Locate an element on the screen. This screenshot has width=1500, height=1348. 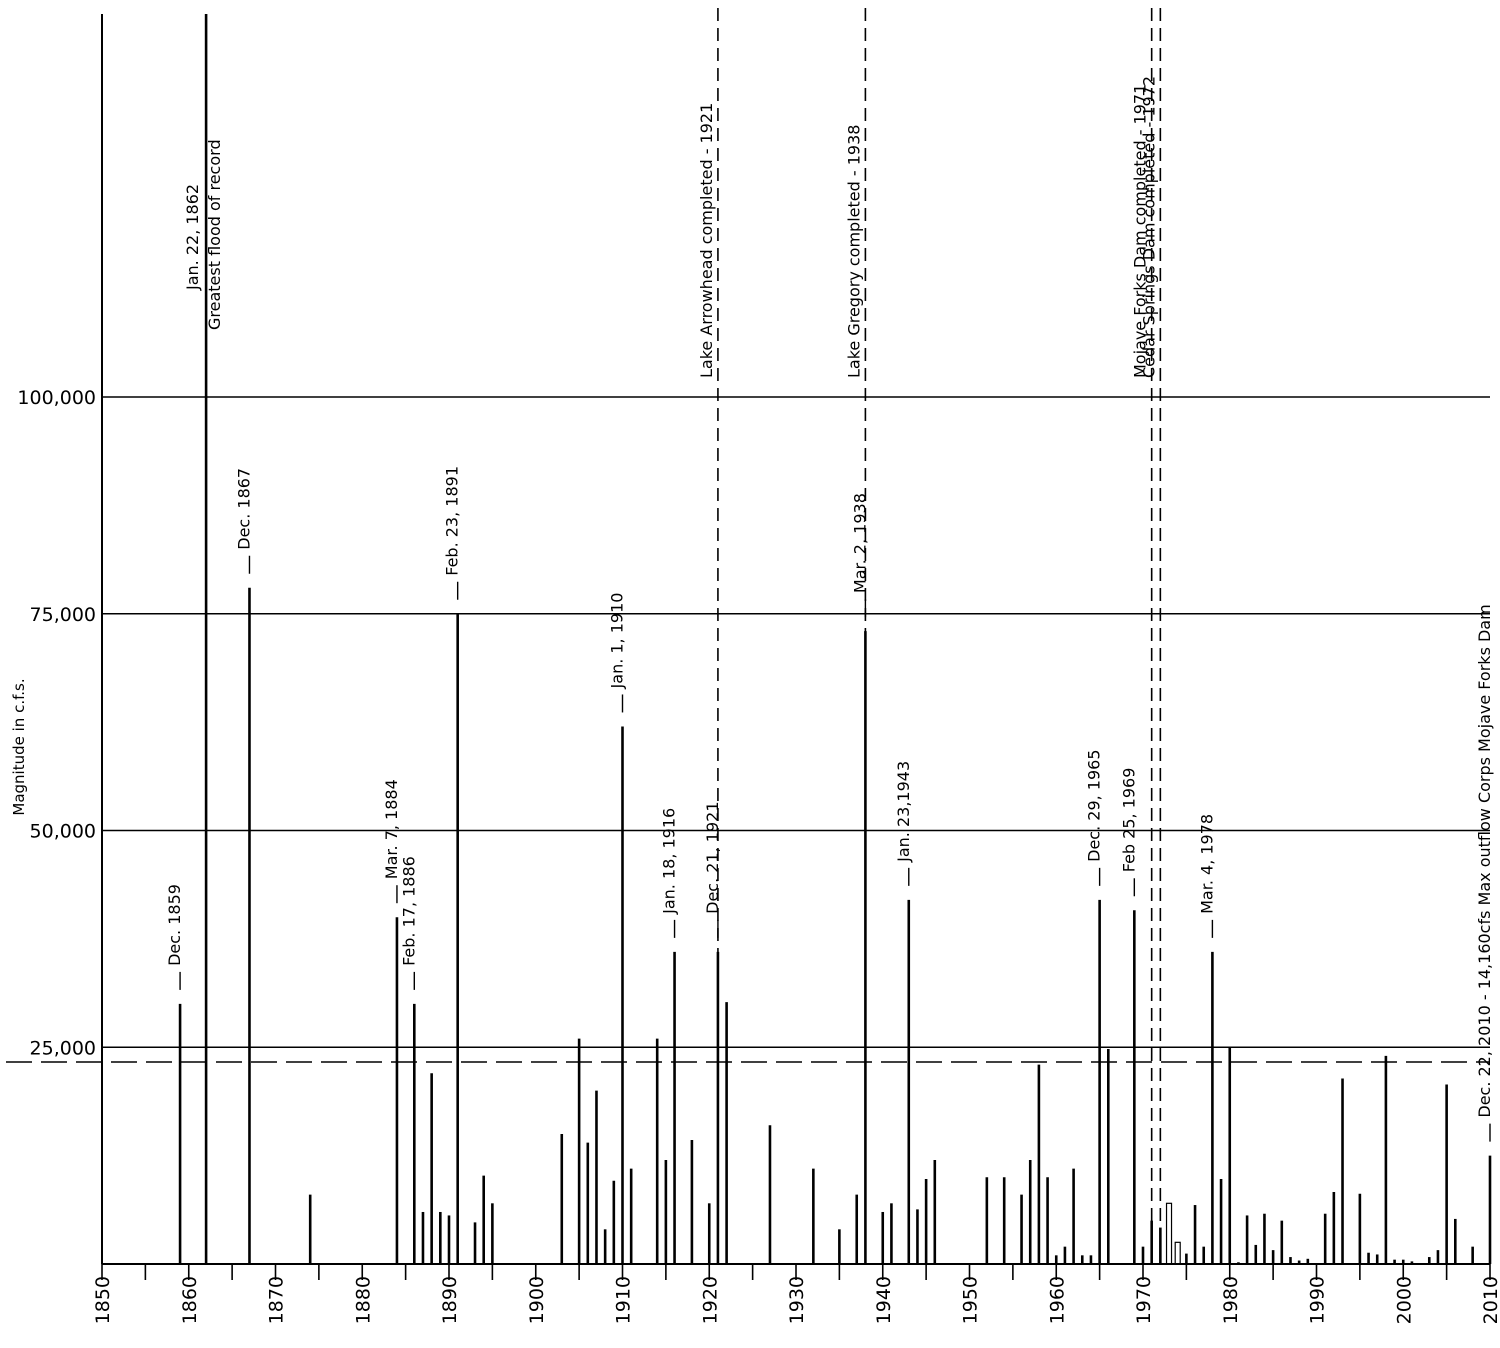
x-tick-label: 1980 is located at coordinates (1231, 1300).